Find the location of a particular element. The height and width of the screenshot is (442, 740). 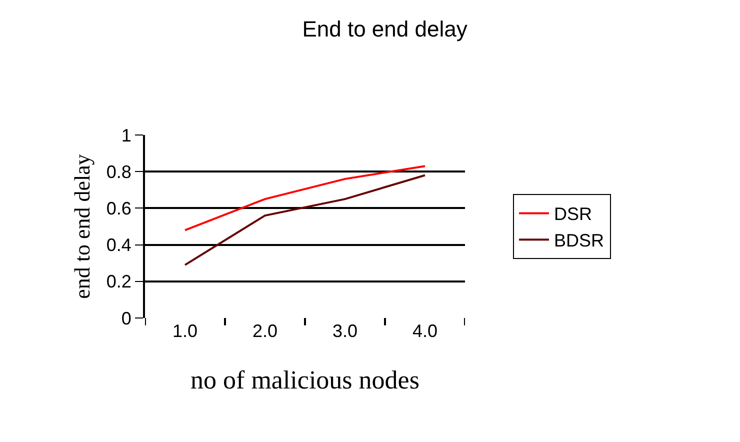

x-tick-label: 1.0 is located at coordinates (185, 331).